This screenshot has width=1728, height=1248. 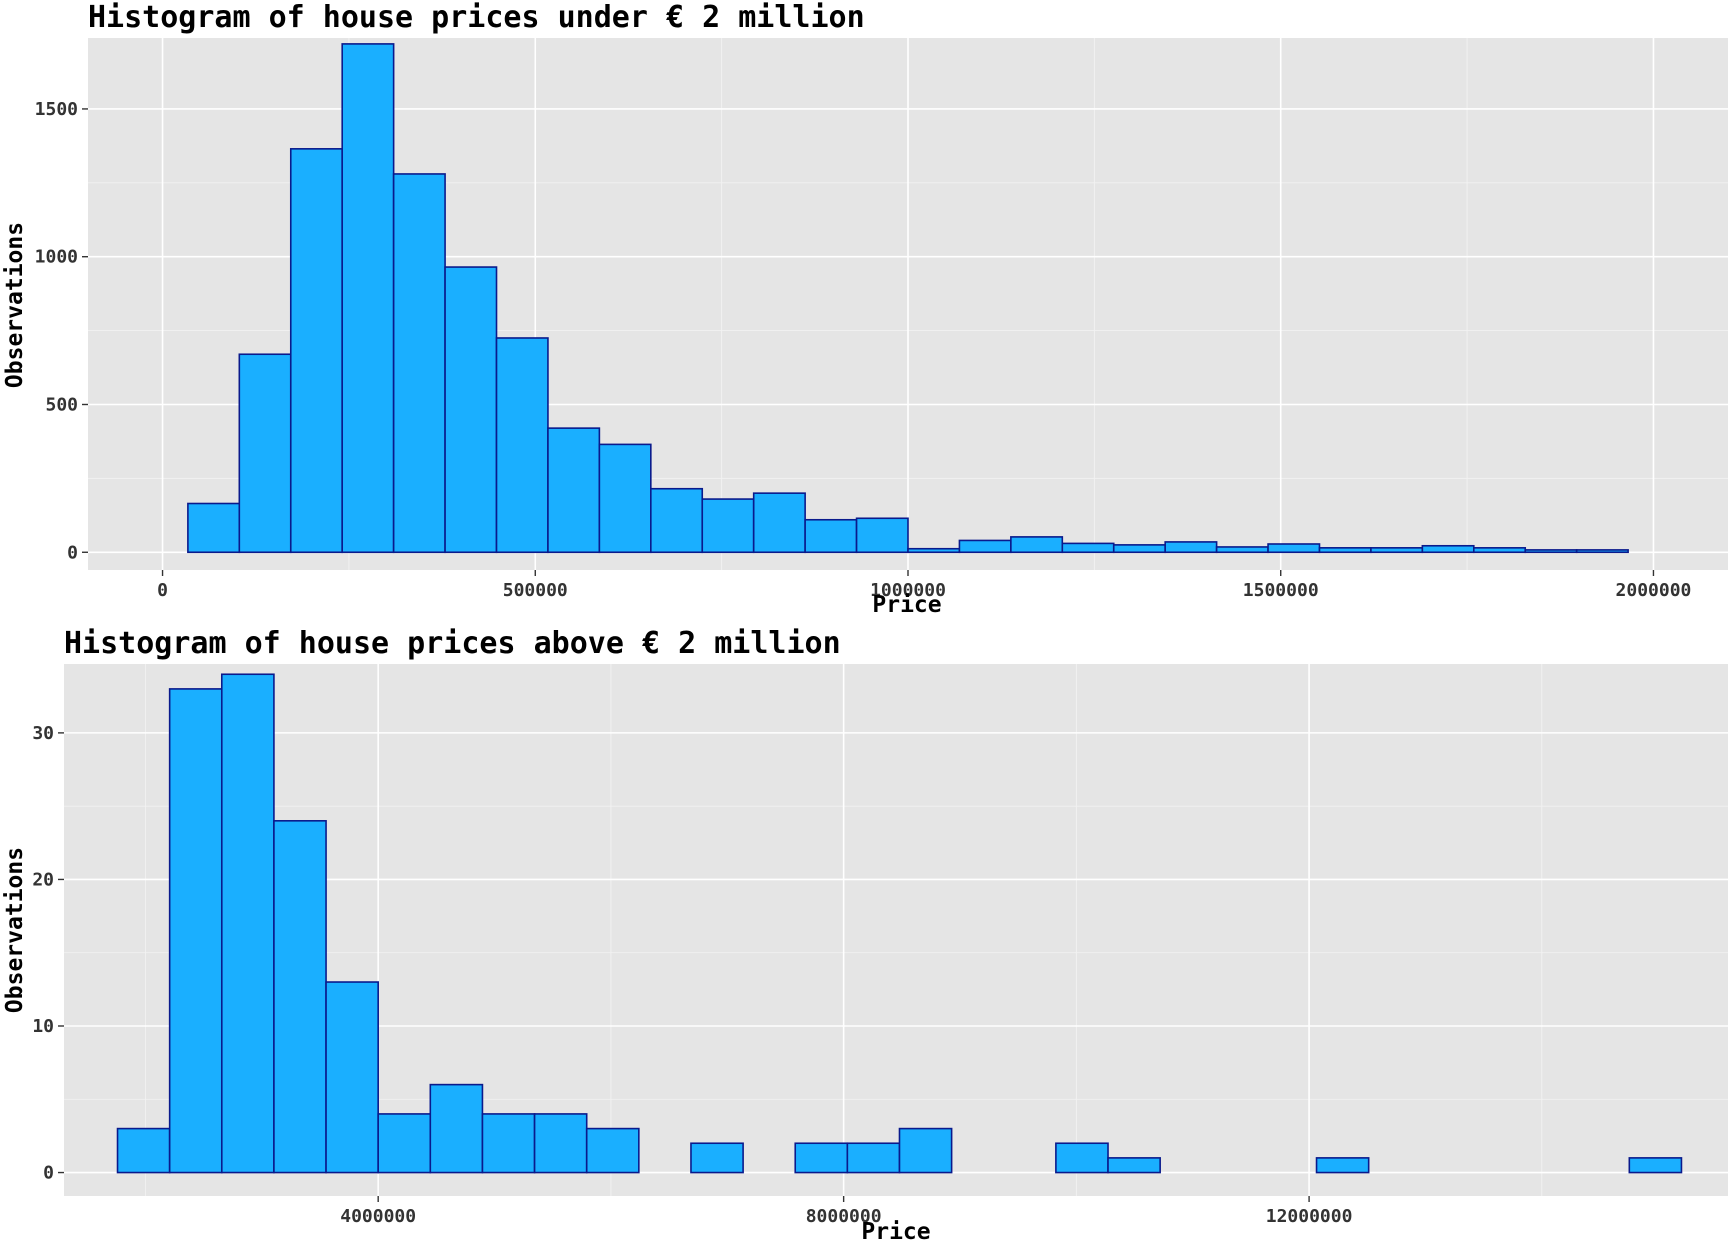 I want to click on y-tick-label: 10, so click(x=43, y=1026).